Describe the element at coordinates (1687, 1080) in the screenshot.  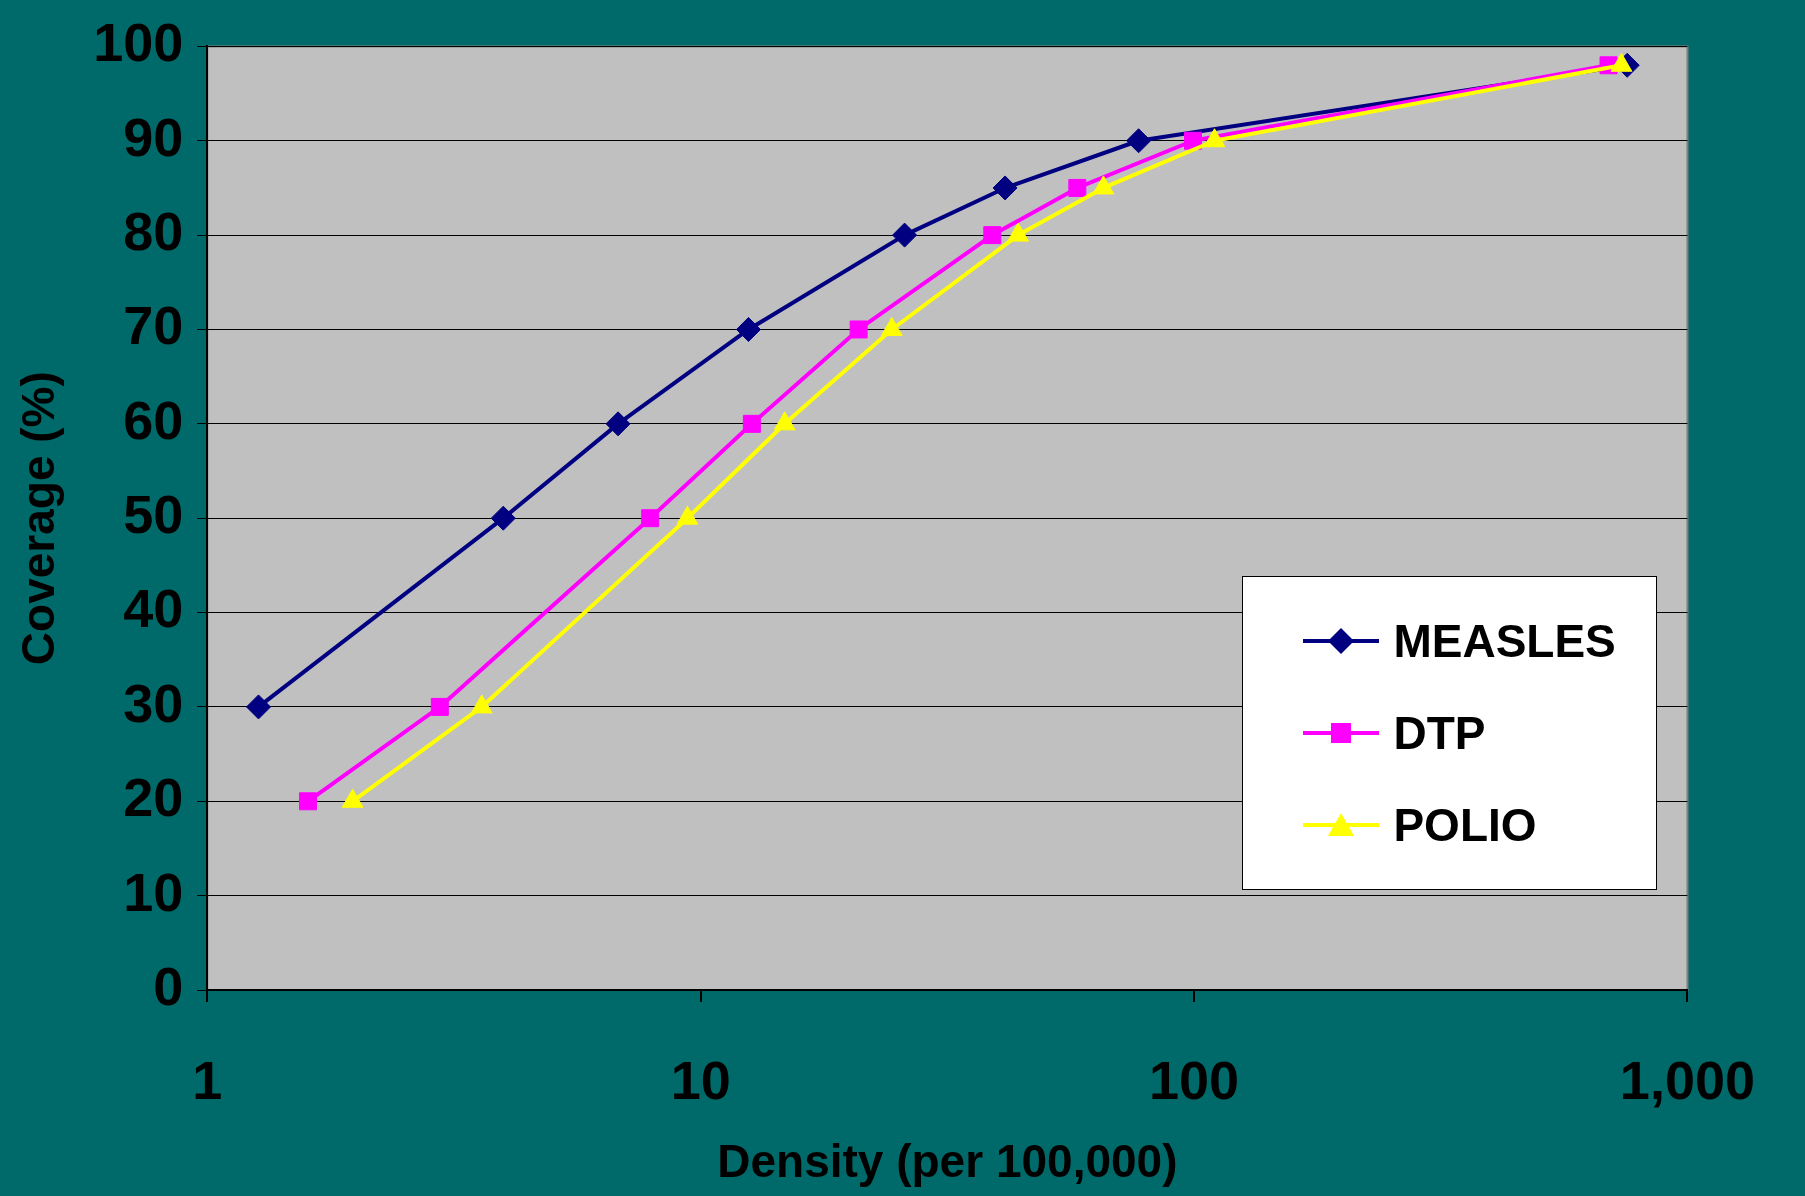
I see `x-tick-label: 1,000` at that location.